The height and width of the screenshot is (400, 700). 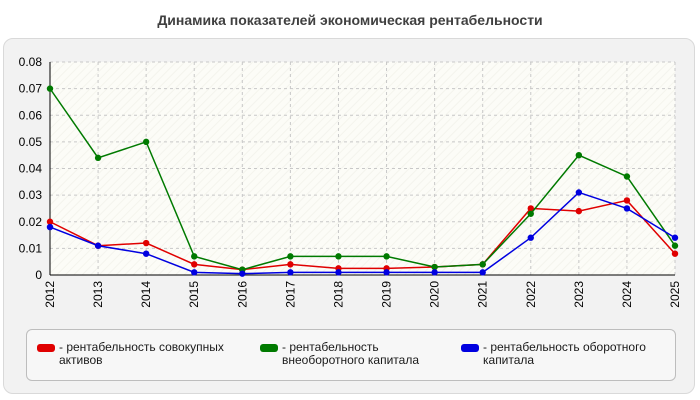 I want to click on legend-item-series-1: - рентабельность совокупных активов, so click(x=138, y=354).